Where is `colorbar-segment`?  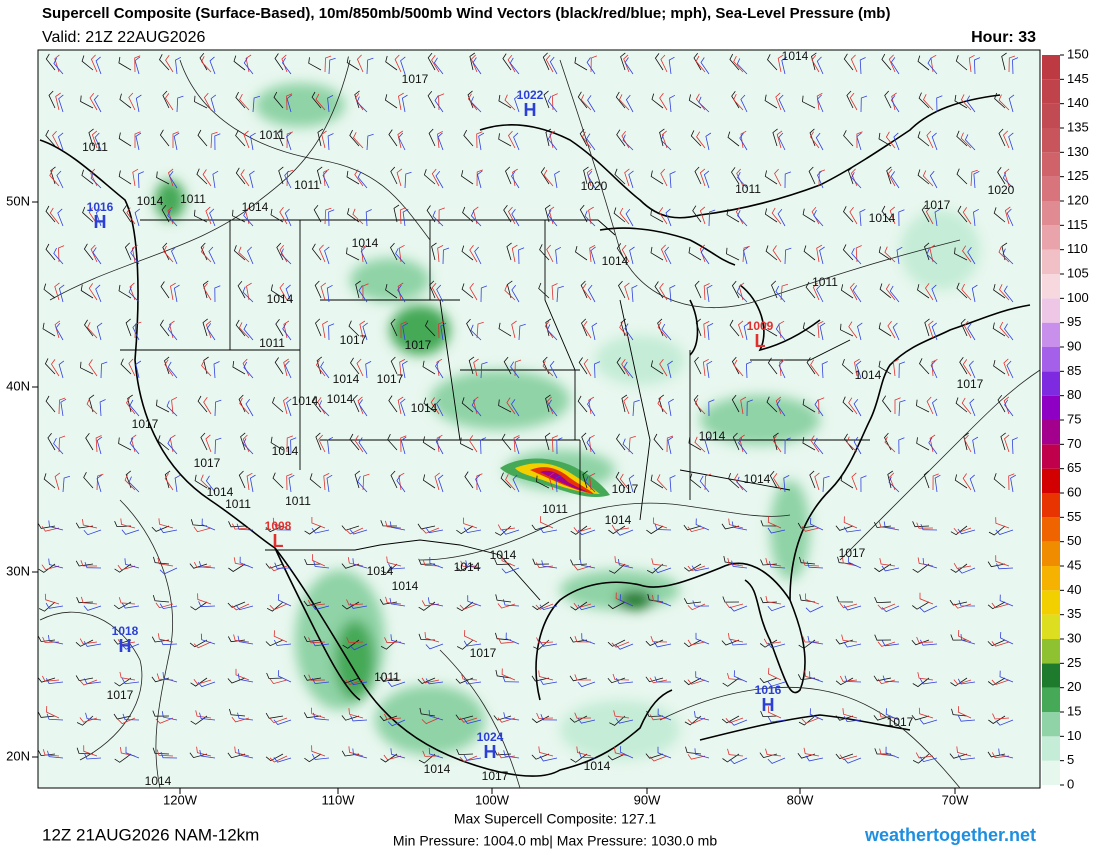
colorbar-segment is located at coordinates (1051, 237).